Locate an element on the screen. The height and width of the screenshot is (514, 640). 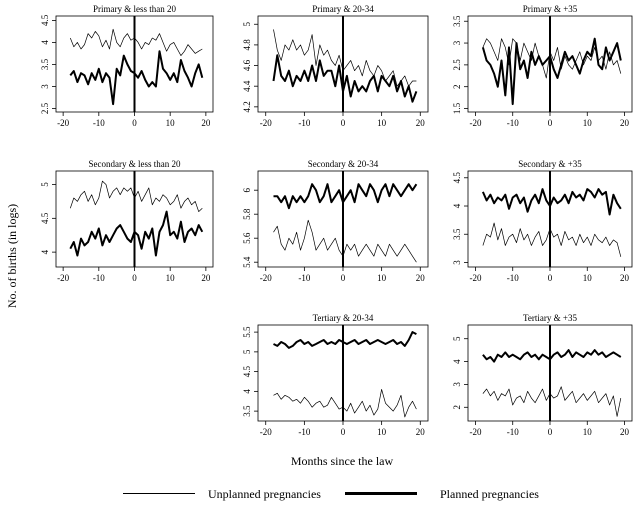
legend-line-planned is located at coordinates (381, 493).